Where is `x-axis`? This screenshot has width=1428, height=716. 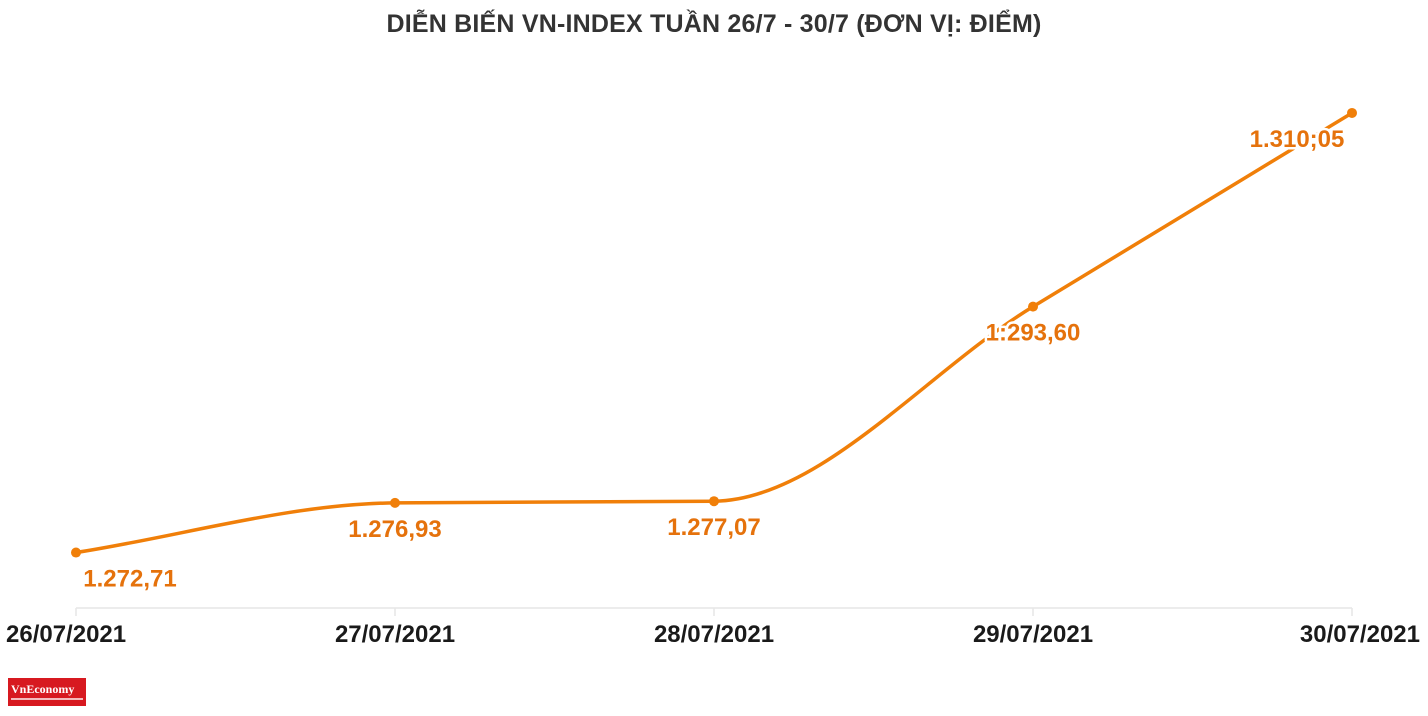
x-axis is located at coordinates (714, 612).